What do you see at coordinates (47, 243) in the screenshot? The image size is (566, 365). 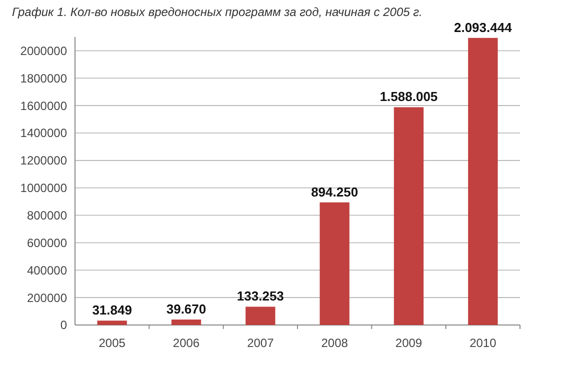 I see `y-tick-label: 600000` at bounding box center [47, 243].